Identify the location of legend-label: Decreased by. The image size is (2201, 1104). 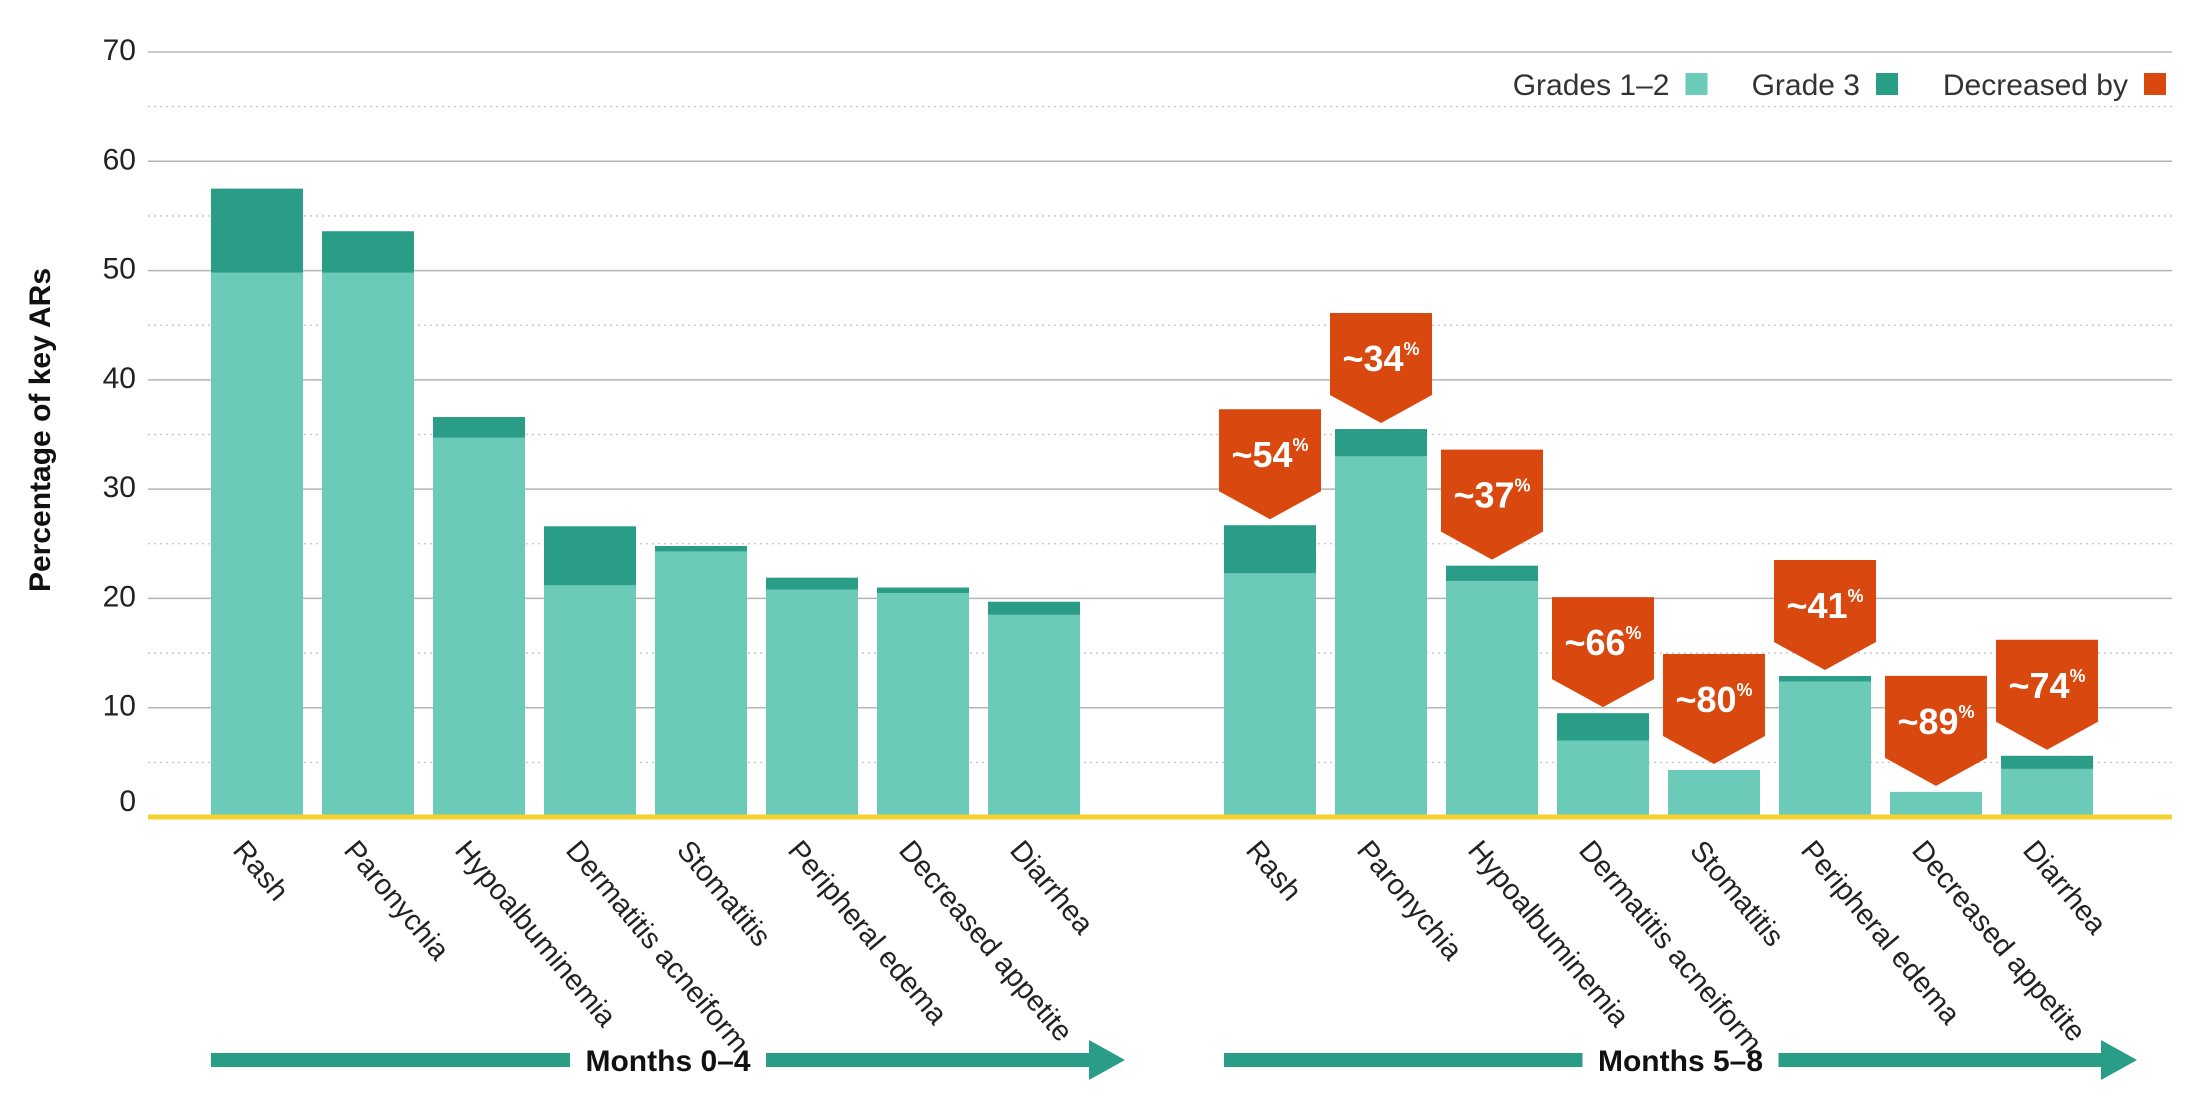
(2035, 85).